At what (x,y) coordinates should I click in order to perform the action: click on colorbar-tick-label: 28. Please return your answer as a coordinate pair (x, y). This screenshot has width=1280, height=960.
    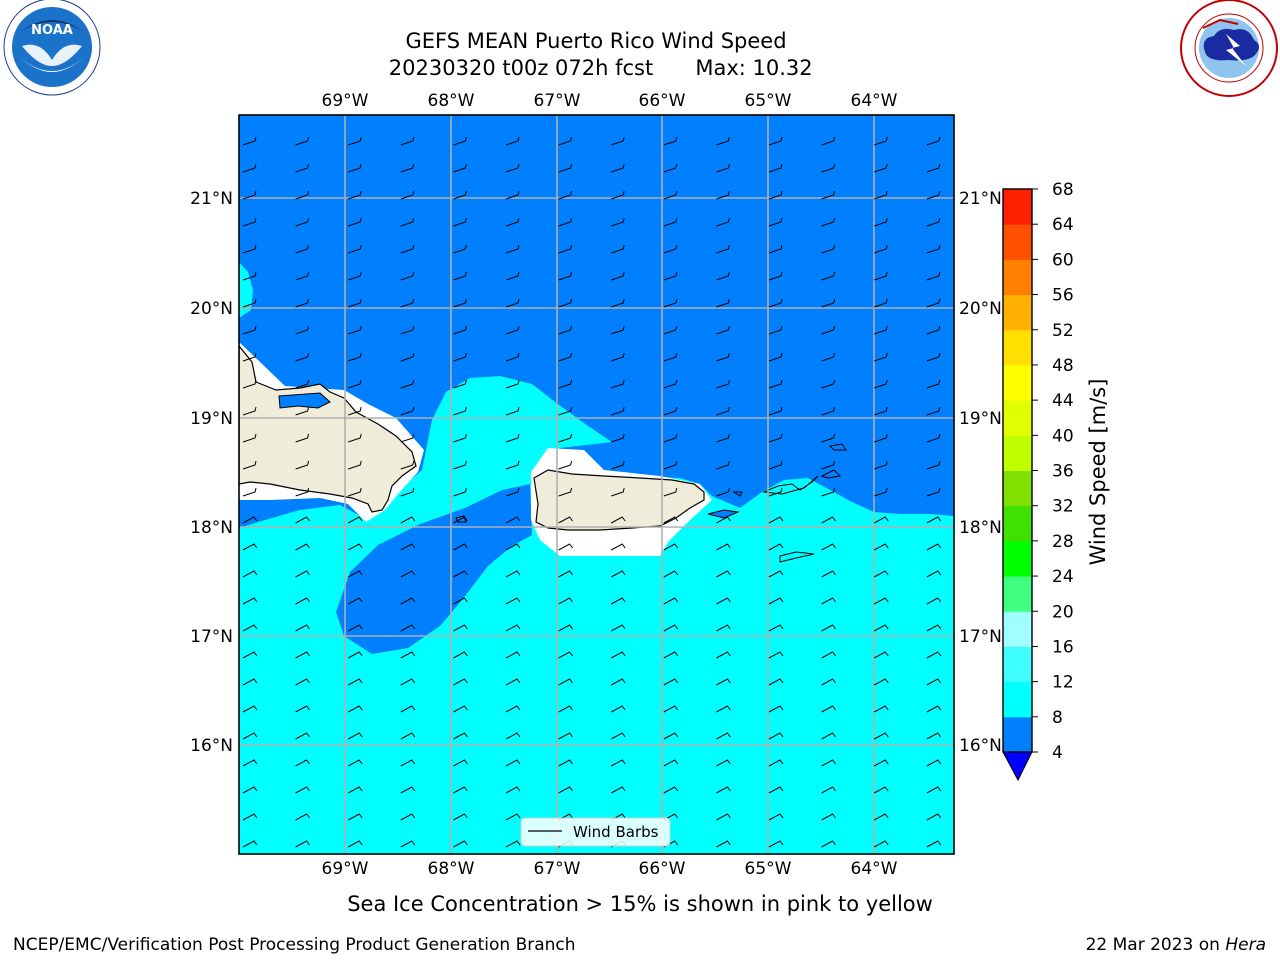
    Looking at the image, I should click on (1063, 542).